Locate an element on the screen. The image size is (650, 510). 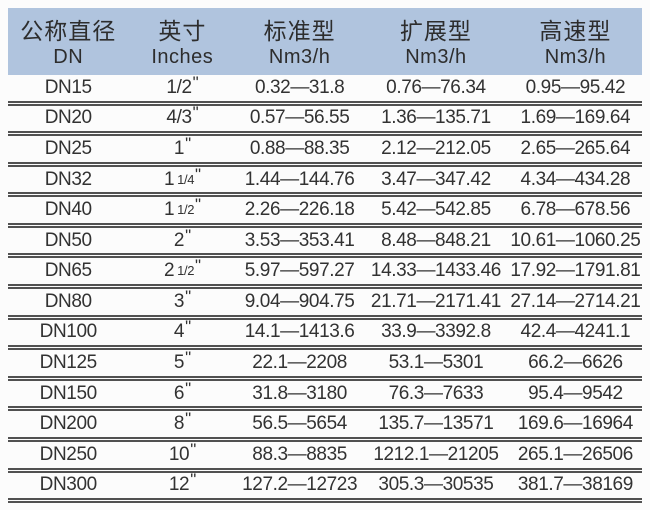
cell-dn: DN150 is located at coordinates (68, 394).